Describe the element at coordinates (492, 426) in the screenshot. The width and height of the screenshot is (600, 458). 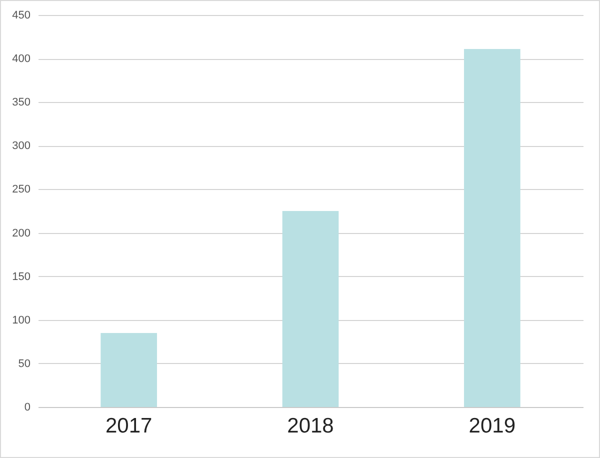
I see `x-tick-label: 2019` at that location.